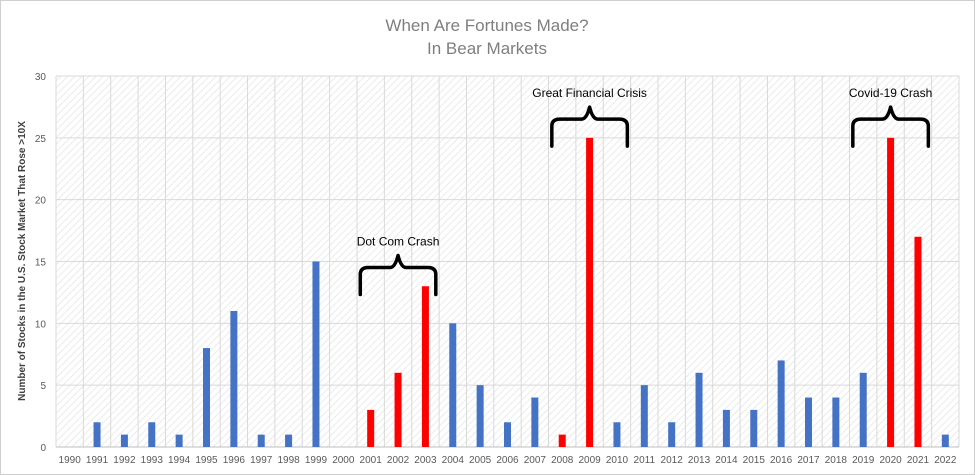 The image size is (975, 475). What do you see at coordinates (261, 460) in the screenshot?
I see `x-tick-label-1997: 1997` at bounding box center [261, 460].